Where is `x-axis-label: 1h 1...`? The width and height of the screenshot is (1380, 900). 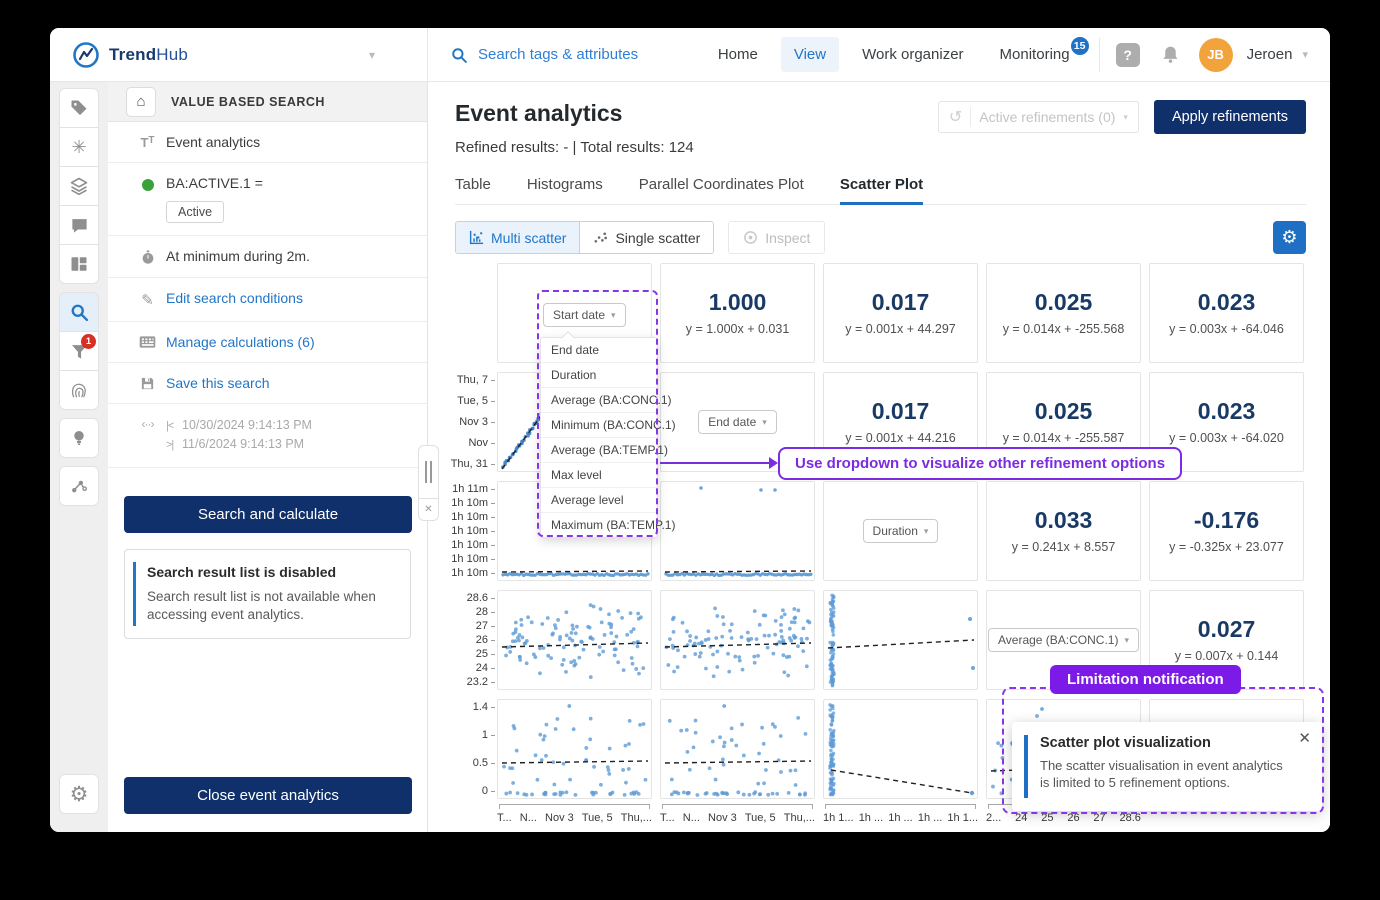
x-axis-label: 1h 1... is located at coordinates (838, 818).